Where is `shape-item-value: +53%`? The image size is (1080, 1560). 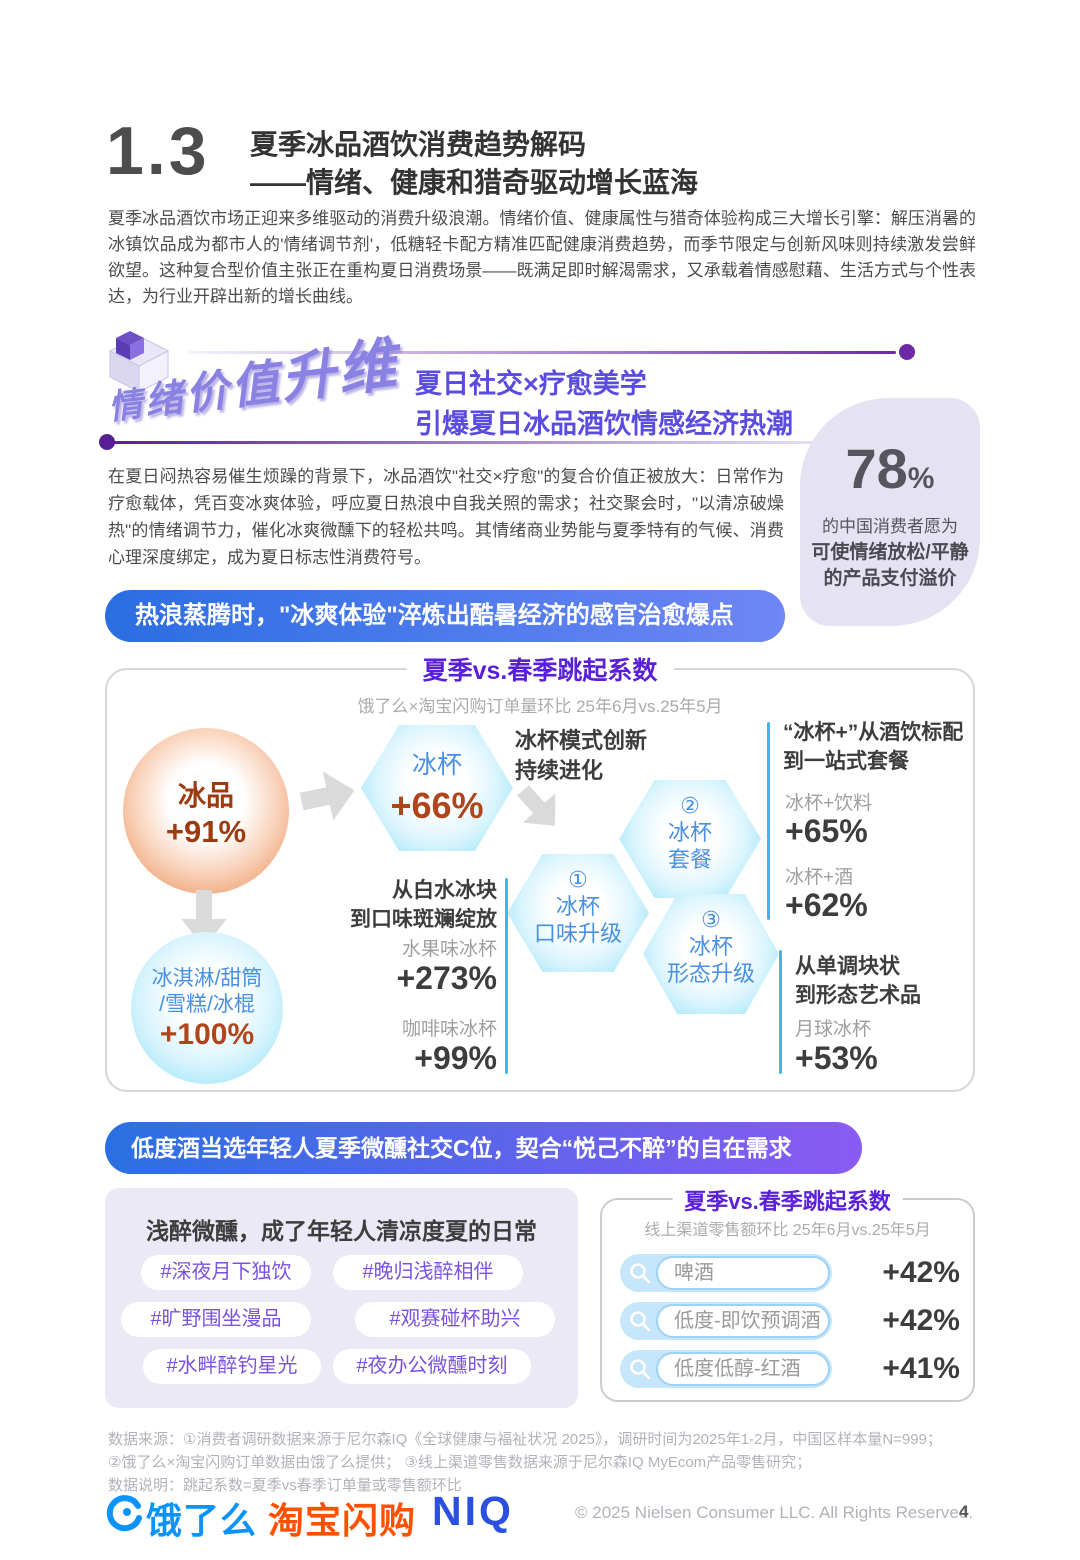
shape-item-value: +53% is located at coordinates (836, 1058).